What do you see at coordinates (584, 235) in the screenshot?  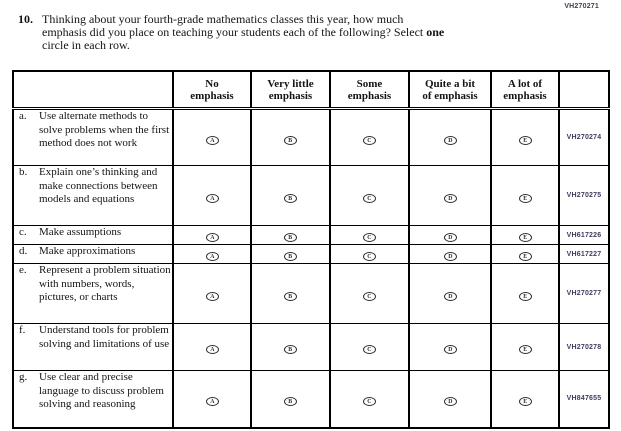 I see `row-code: VH617226` at bounding box center [584, 235].